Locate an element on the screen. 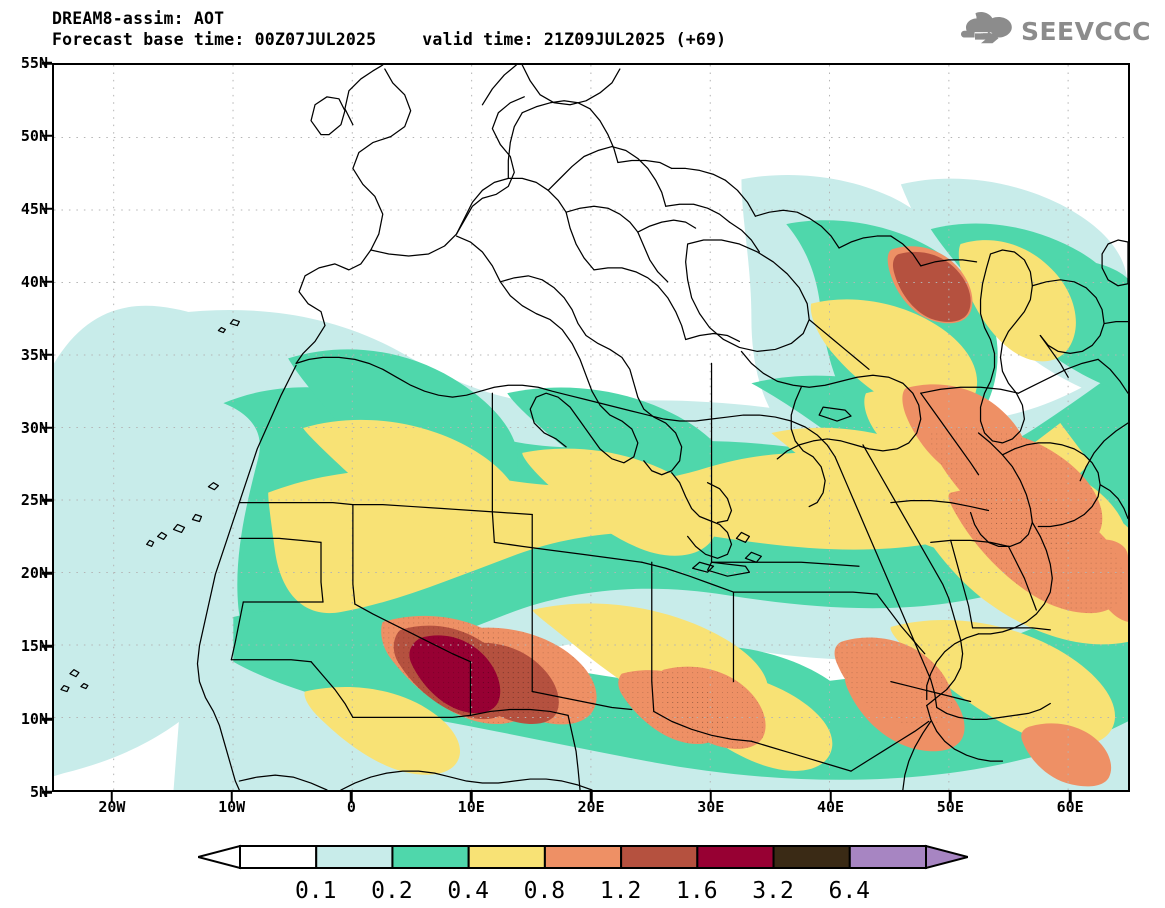 The width and height of the screenshot is (1165, 908). forecast-base-time: Forecast base time: 00Z07JUL2025 is located at coordinates (214, 39).